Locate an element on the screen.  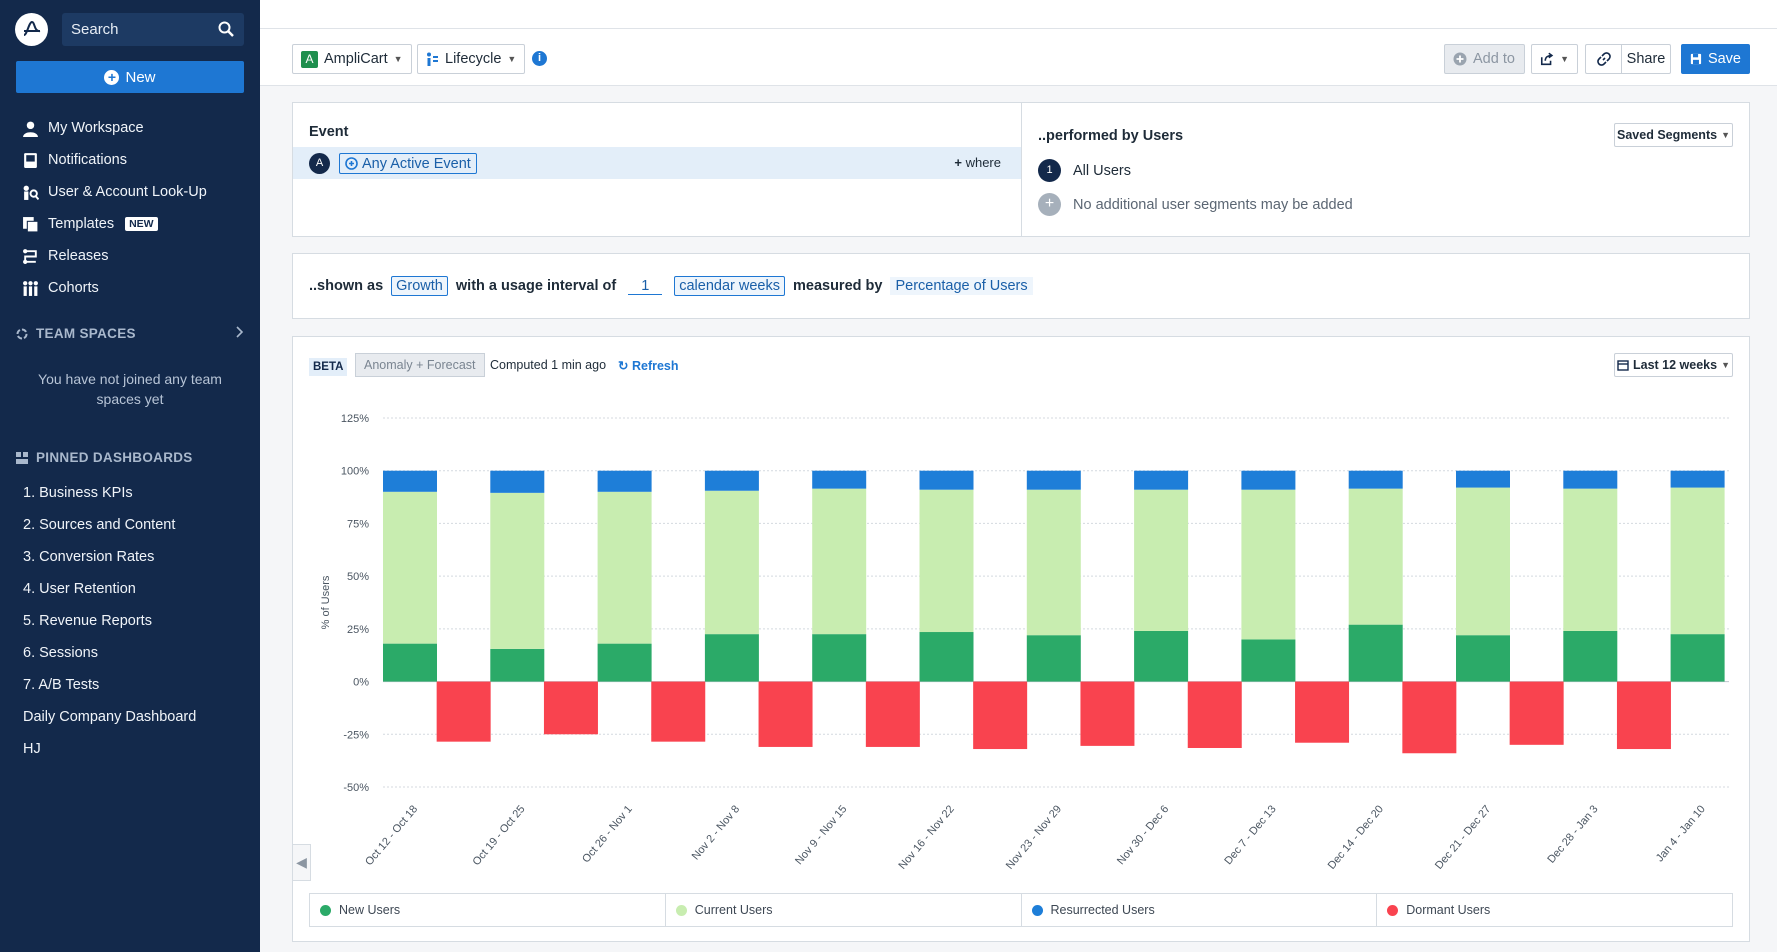
event-selector: Any Active Event is located at coordinates (408, 163).